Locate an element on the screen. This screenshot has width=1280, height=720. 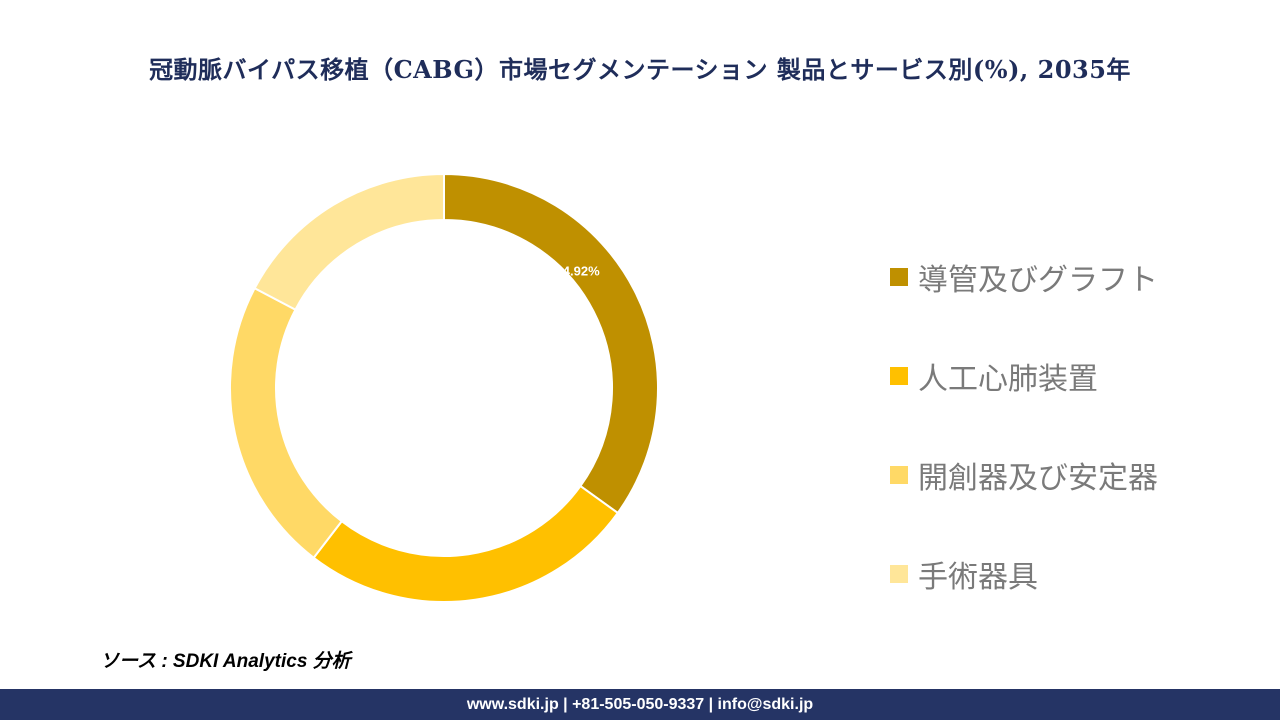
data-label-1: 34.92% is located at coordinates (578, 270).